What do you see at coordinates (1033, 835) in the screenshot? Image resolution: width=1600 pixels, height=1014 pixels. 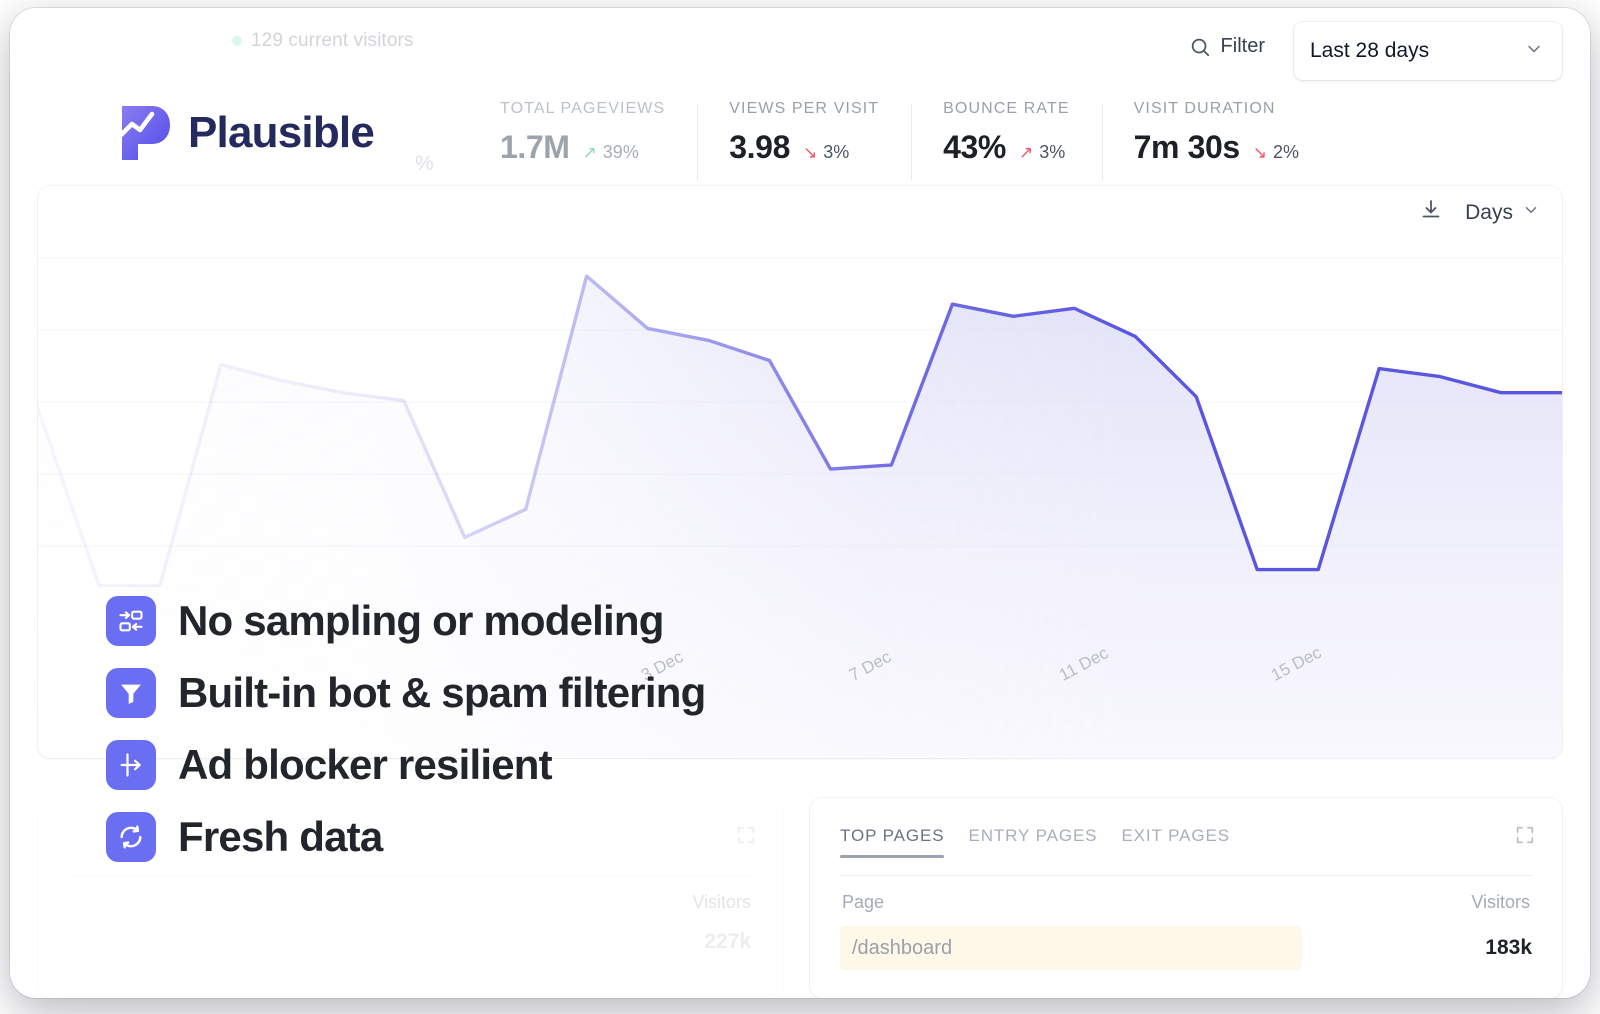 I see `tab-entry-pages: ENTRY PAGES` at bounding box center [1033, 835].